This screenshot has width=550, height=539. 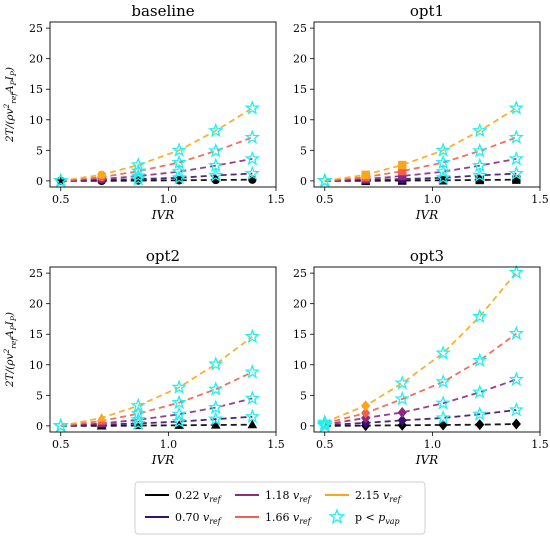 What do you see at coordinates (427, 256) in the screenshot?
I see `subplot-title: opt3` at bounding box center [427, 256].